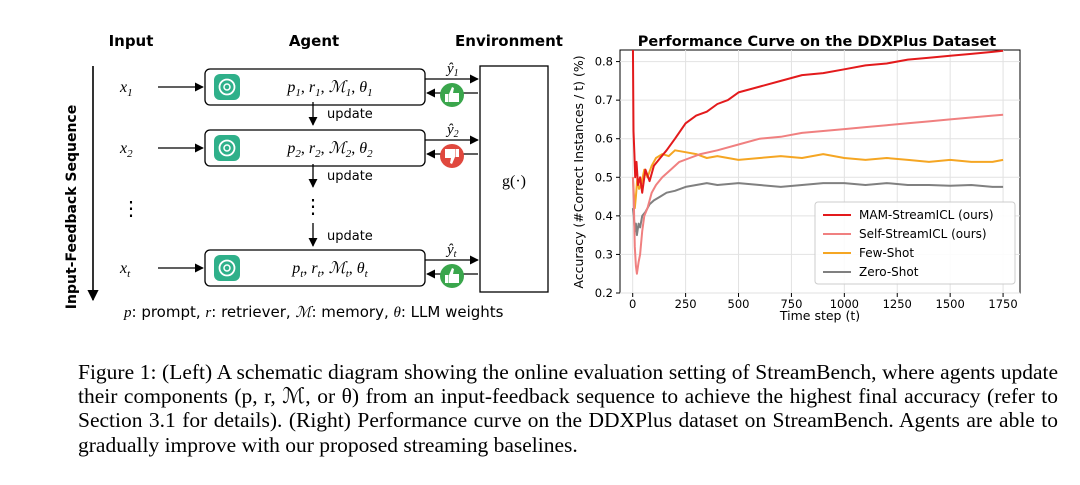  Describe the element at coordinates (897, 304) in the screenshot. I see `x-tick-label: 1250` at that location.